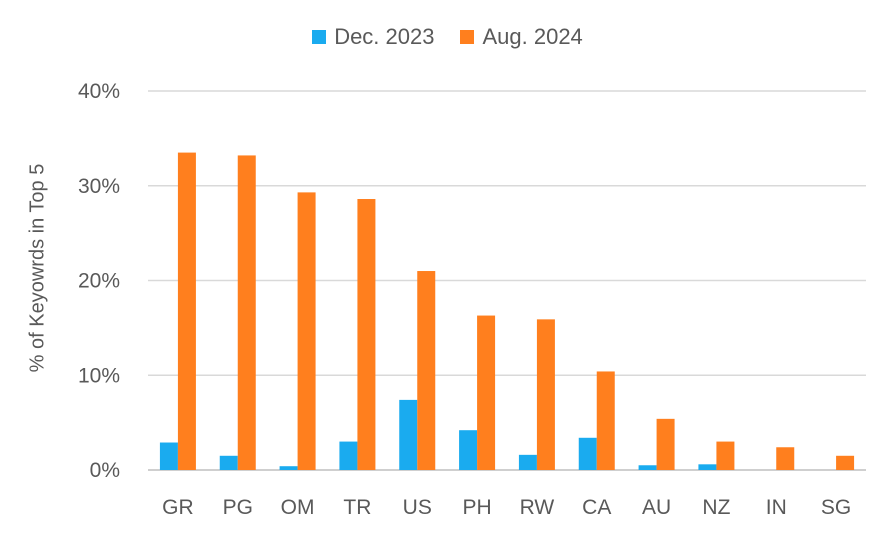  Describe the element at coordinates (596, 507) in the screenshot. I see `x-tick-label: CA` at that location.